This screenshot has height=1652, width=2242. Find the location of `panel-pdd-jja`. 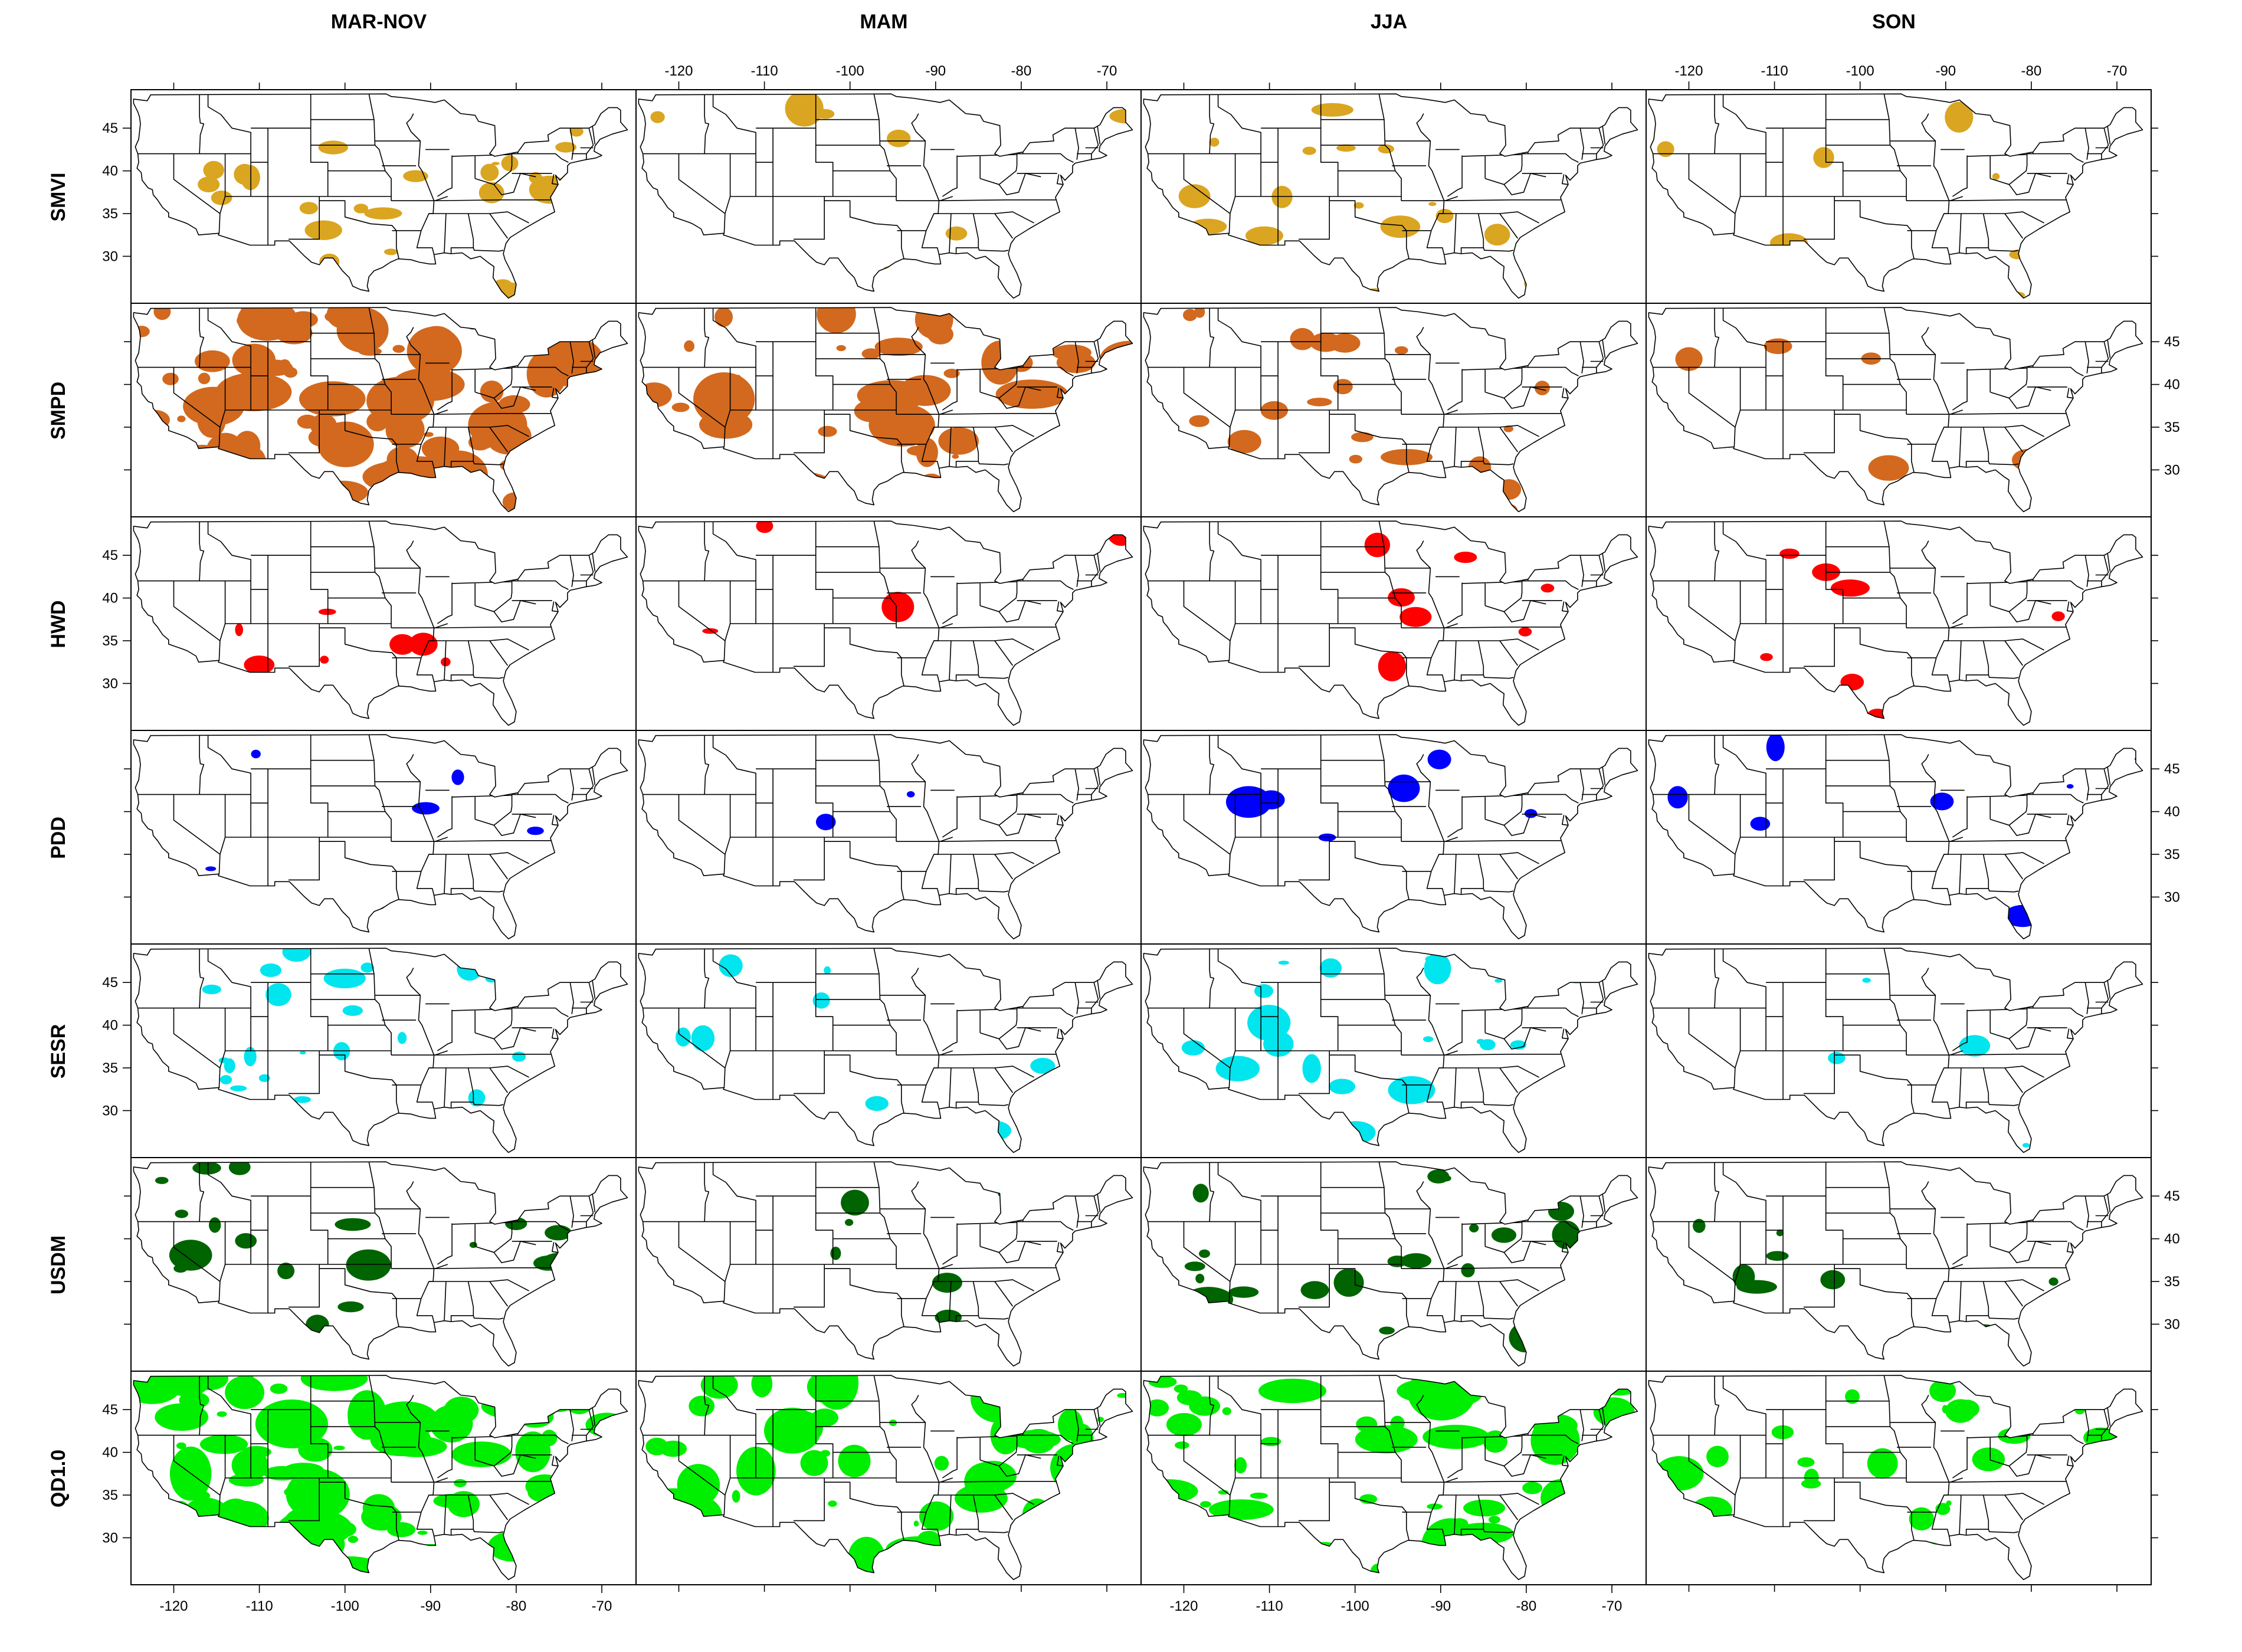

panel-pdd-jja is located at coordinates (1393, 837).